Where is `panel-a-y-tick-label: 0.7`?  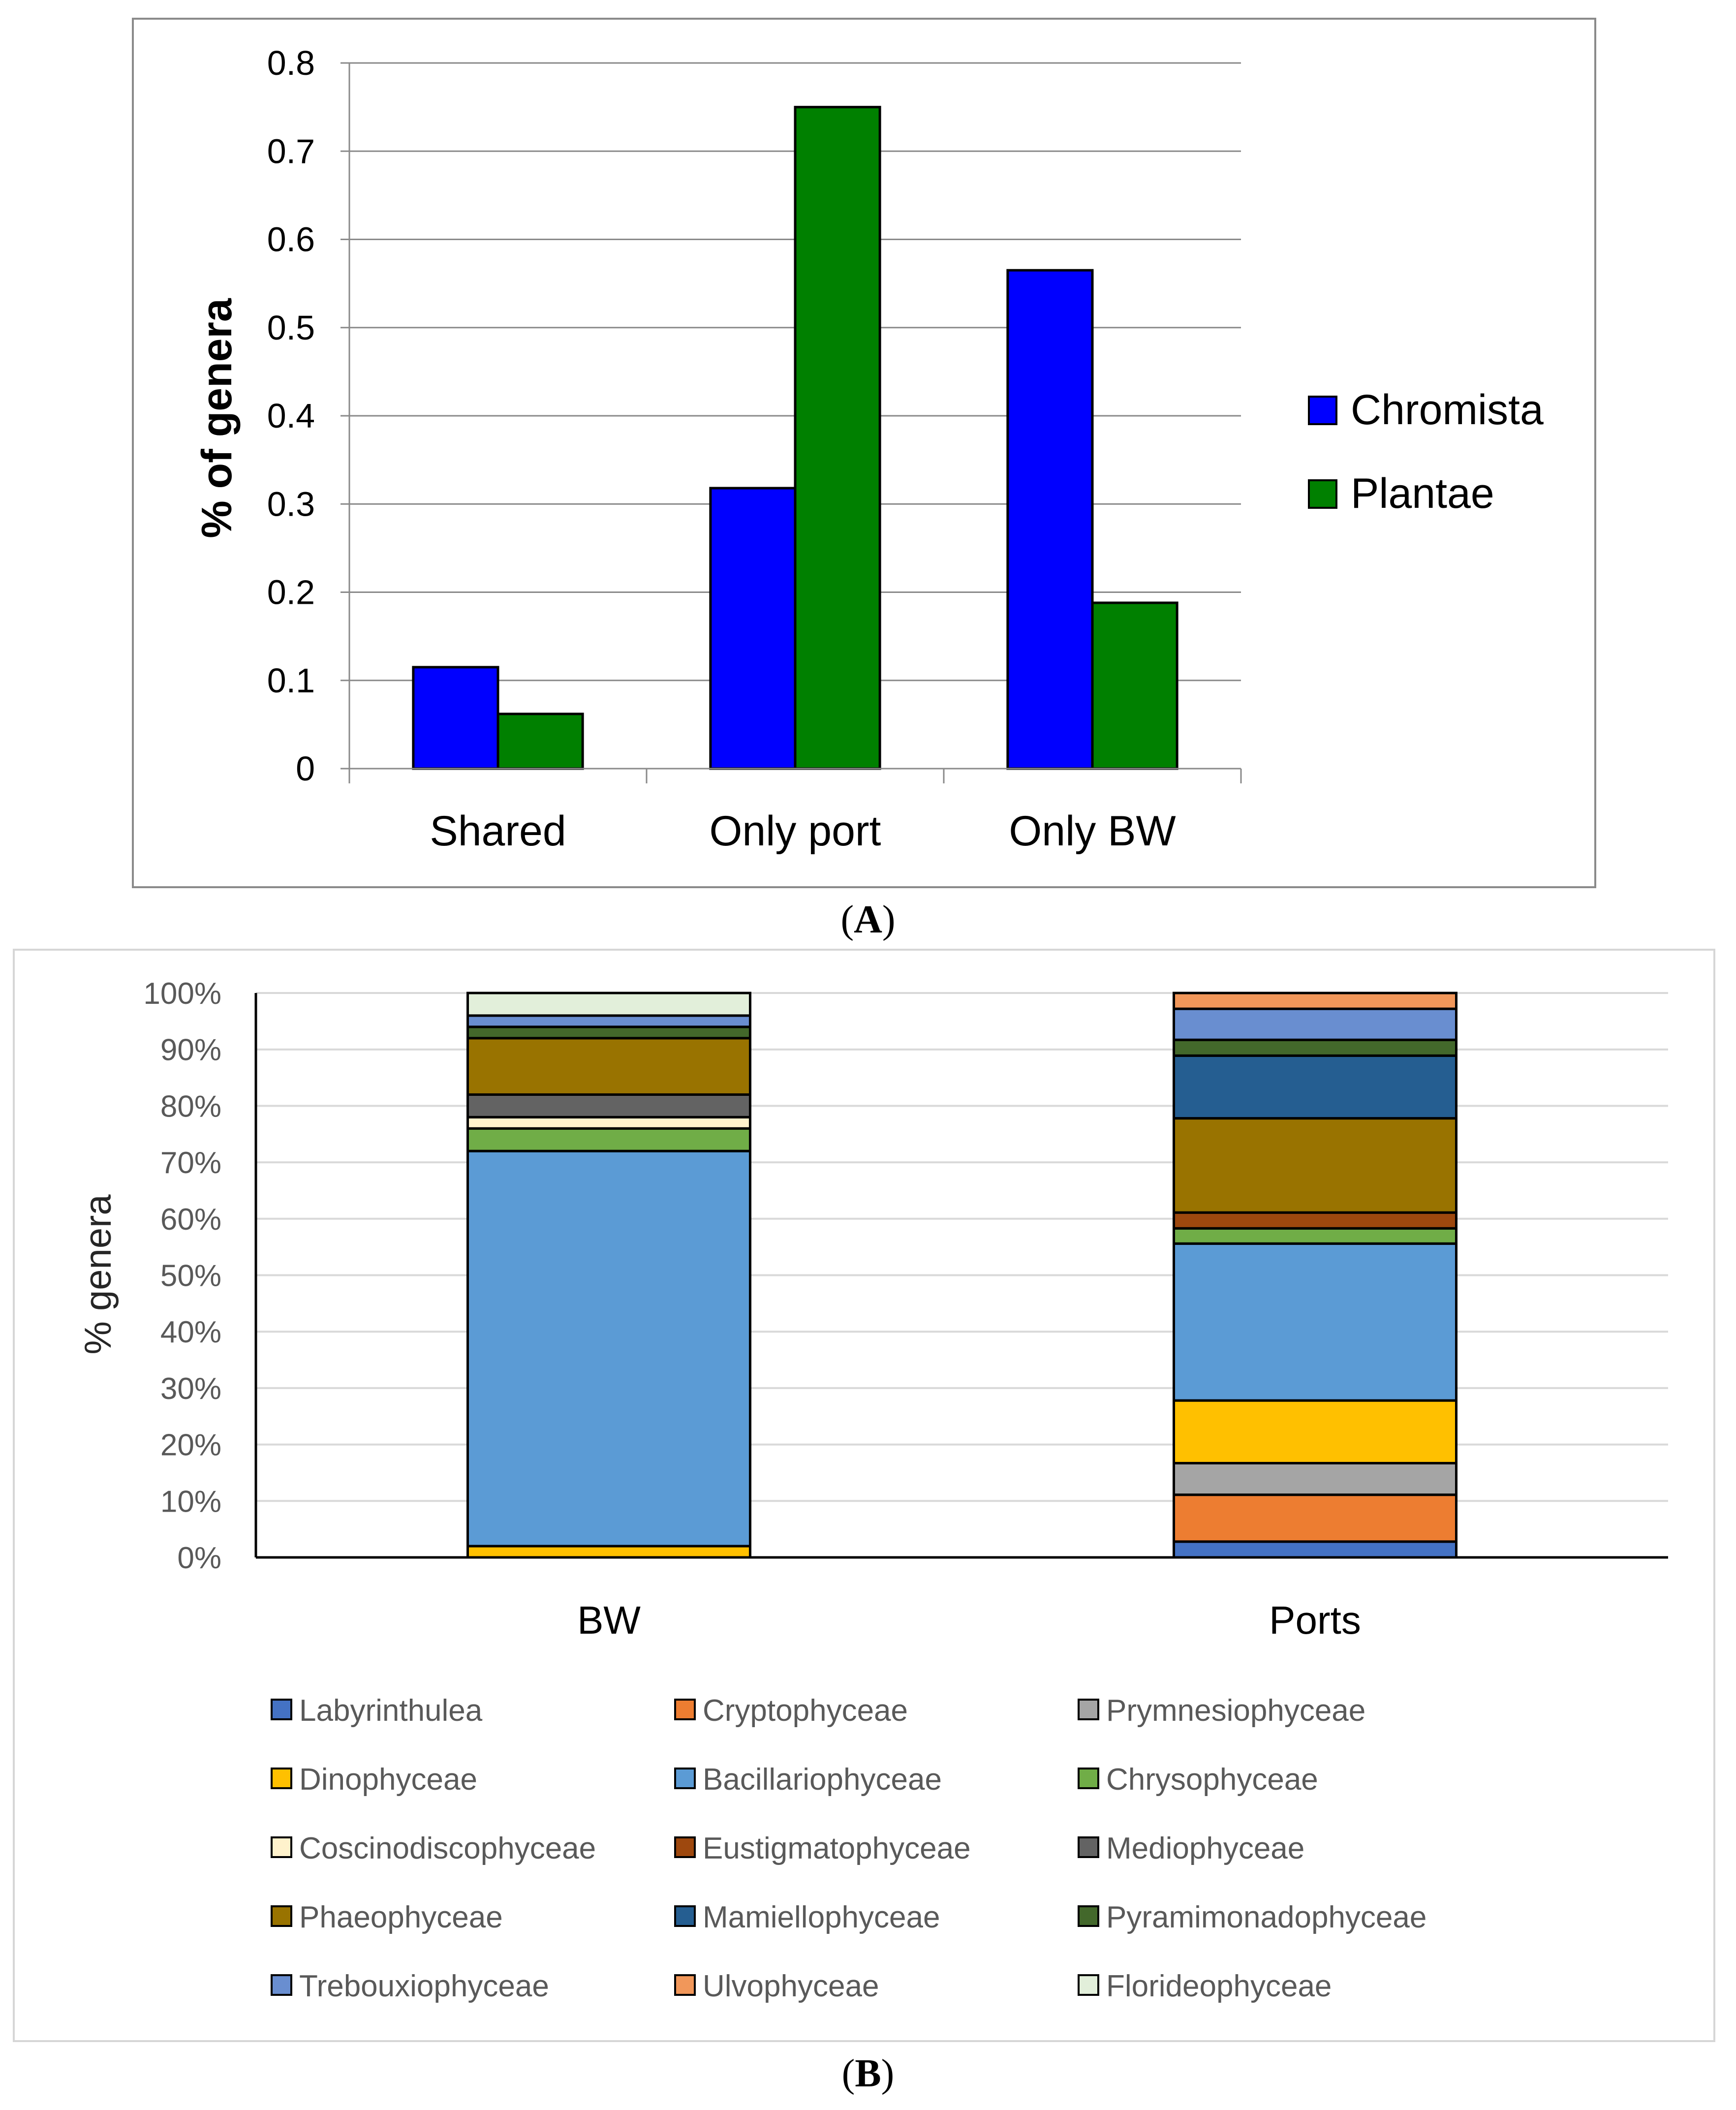 panel-a-y-tick-label: 0.7 is located at coordinates (291, 151).